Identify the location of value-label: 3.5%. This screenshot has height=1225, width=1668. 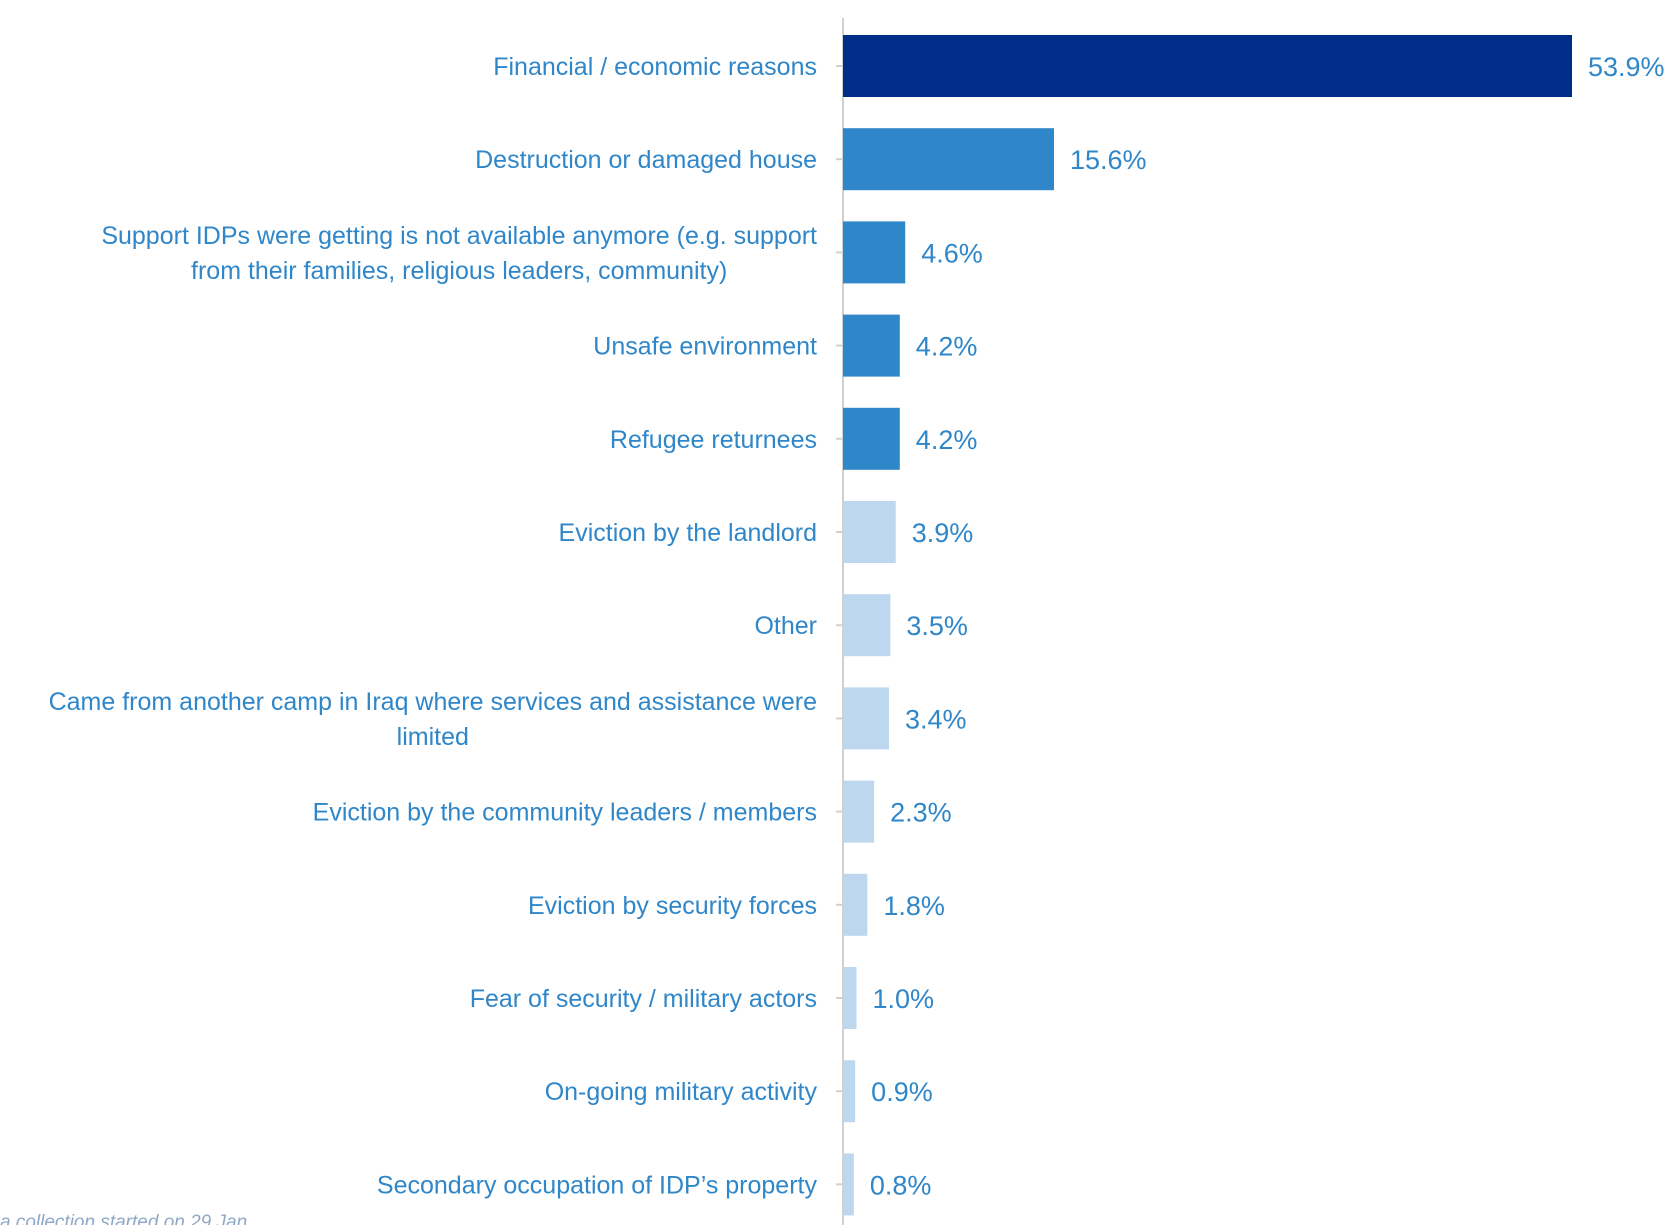
(937, 626).